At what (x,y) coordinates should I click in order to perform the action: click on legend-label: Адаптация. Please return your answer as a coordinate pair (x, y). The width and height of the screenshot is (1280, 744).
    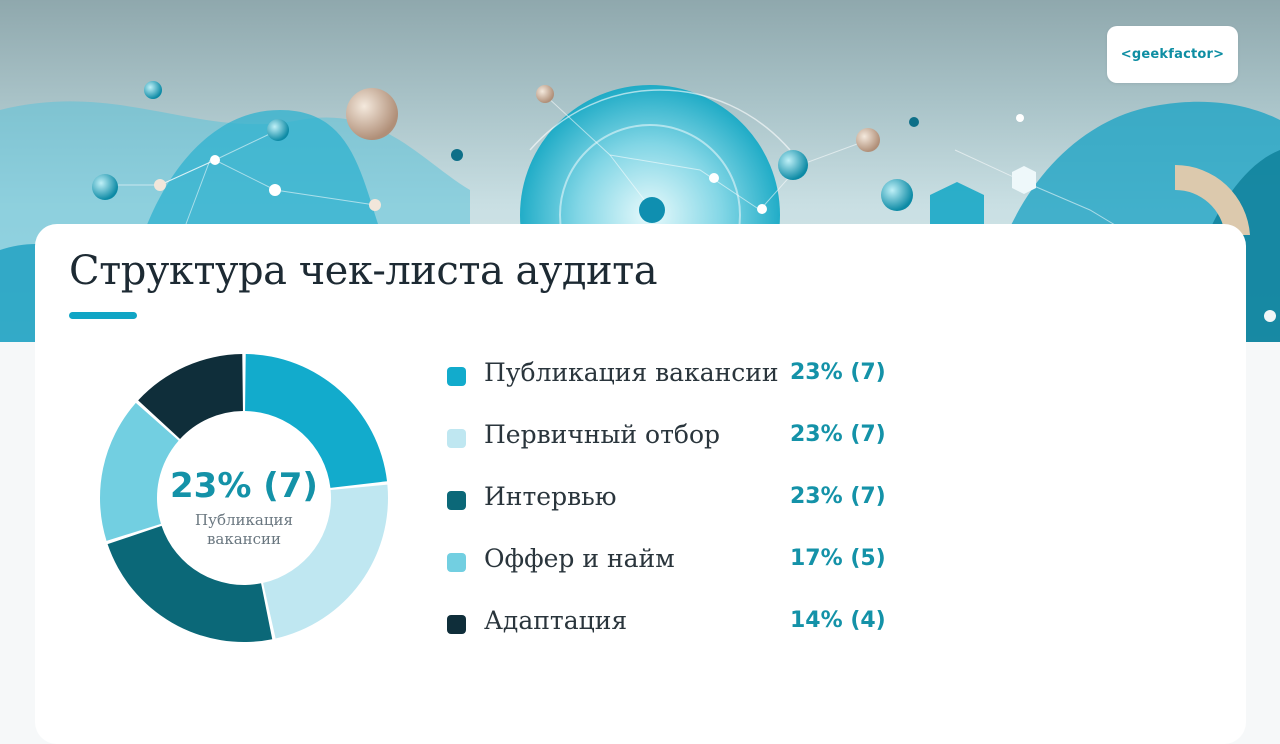
    Looking at the image, I should click on (556, 620).